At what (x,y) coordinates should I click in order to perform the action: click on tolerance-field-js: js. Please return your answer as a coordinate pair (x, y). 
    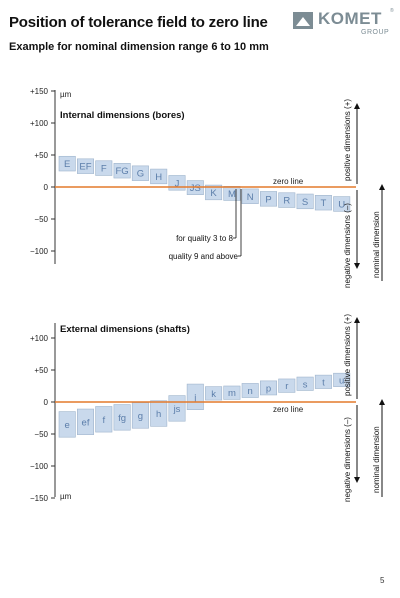
    Looking at the image, I should click on (177, 408).